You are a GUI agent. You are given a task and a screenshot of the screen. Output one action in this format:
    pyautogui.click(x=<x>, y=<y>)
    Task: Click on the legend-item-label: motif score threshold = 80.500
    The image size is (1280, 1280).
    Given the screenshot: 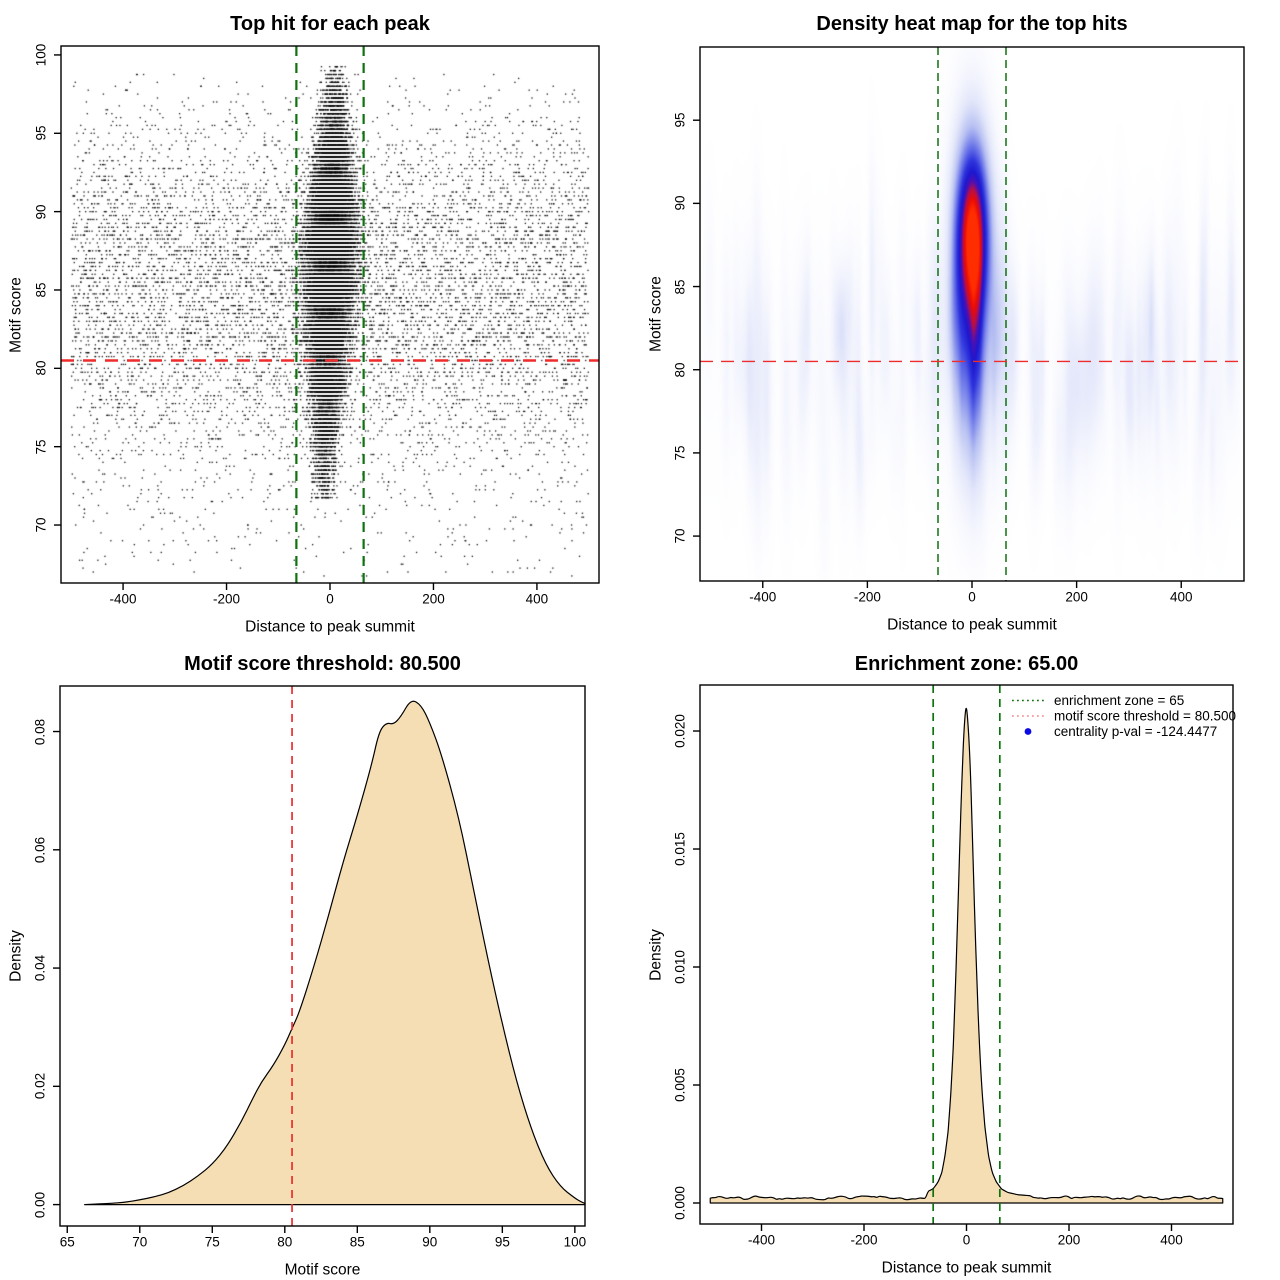 What is the action you would take?
    pyautogui.click(x=1145, y=716)
    